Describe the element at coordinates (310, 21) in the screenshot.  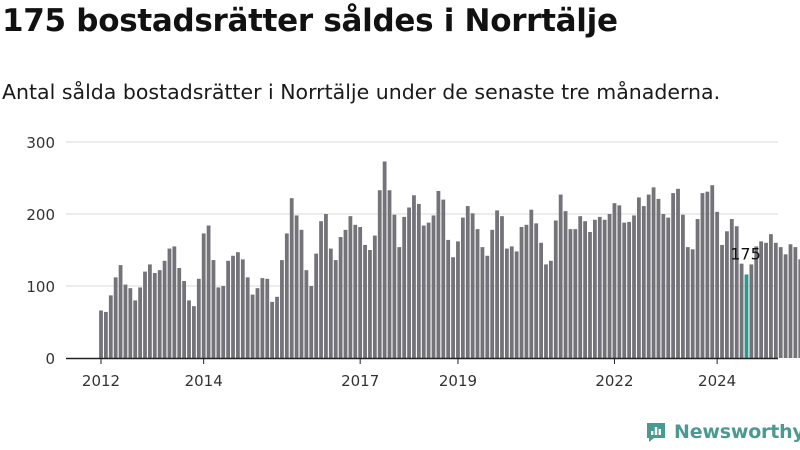
I see `chart-title: 175 bostadsrätter såldes i Norrtälje` at that location.